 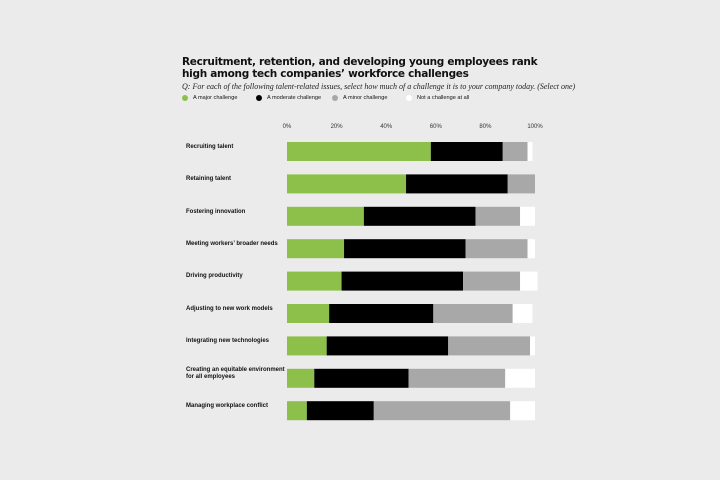 What do you see at coordinates (535, 127) in the screenshot?
I see `x-tick-label: 100%` at bounding box center [535, 127].